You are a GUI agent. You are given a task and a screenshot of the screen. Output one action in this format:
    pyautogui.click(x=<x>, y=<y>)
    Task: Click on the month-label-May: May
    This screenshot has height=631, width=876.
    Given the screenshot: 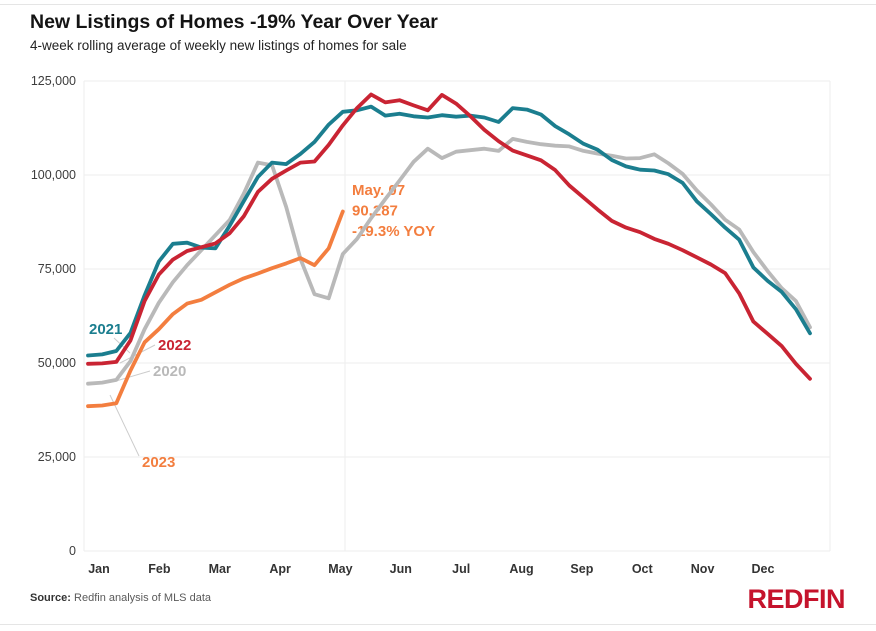 What is the action you would take?
    pyautogui.click(x=340, y=569)
    